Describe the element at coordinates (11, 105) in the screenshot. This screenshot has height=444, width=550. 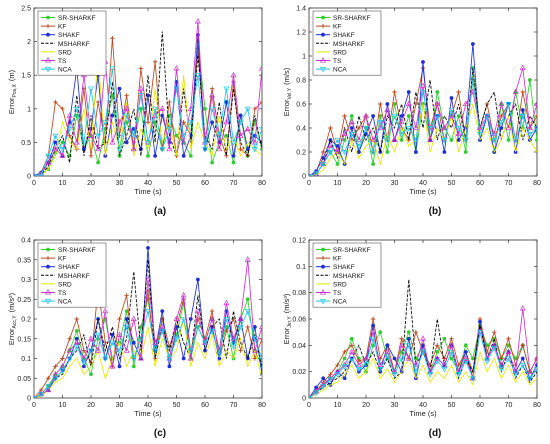
I see `y-axis-label-main: Error` at that location.